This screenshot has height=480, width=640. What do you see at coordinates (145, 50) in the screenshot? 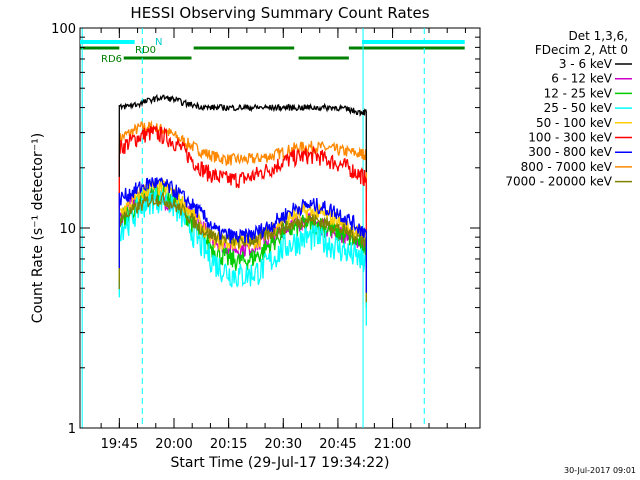
I see `flag-label-rd0: RD0` at bounding box center [145, 50].